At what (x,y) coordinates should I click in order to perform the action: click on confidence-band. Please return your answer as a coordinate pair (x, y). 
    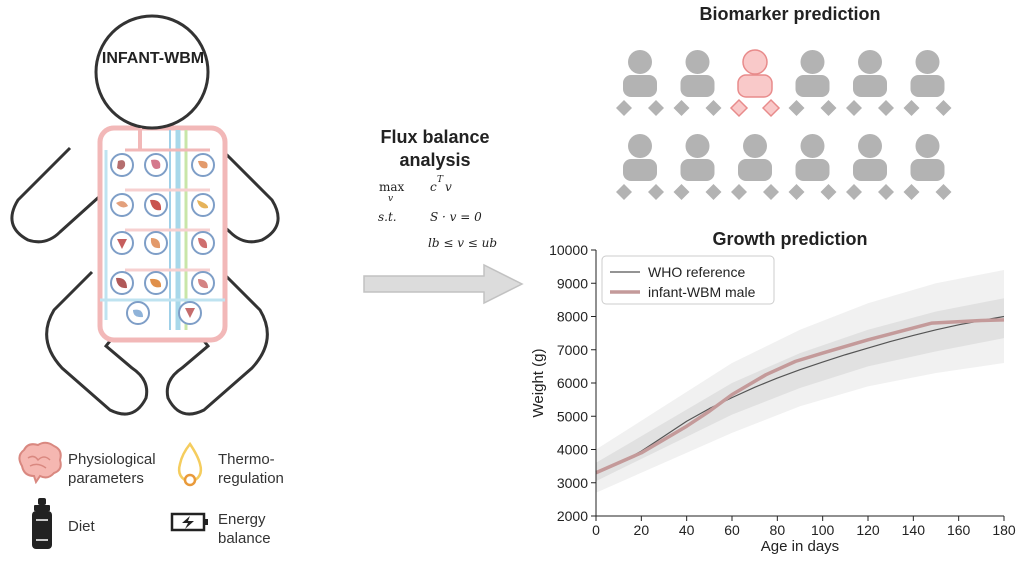
    Looking at the image, I should click on (800, 390).